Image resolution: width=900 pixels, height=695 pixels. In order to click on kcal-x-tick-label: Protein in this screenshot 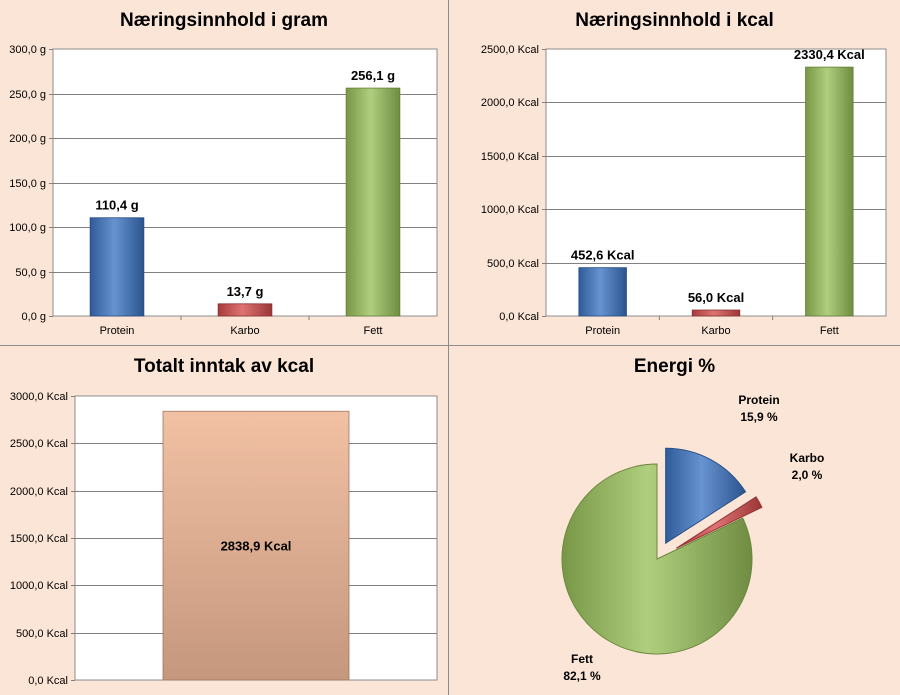, I will do `click(602, 331)`.